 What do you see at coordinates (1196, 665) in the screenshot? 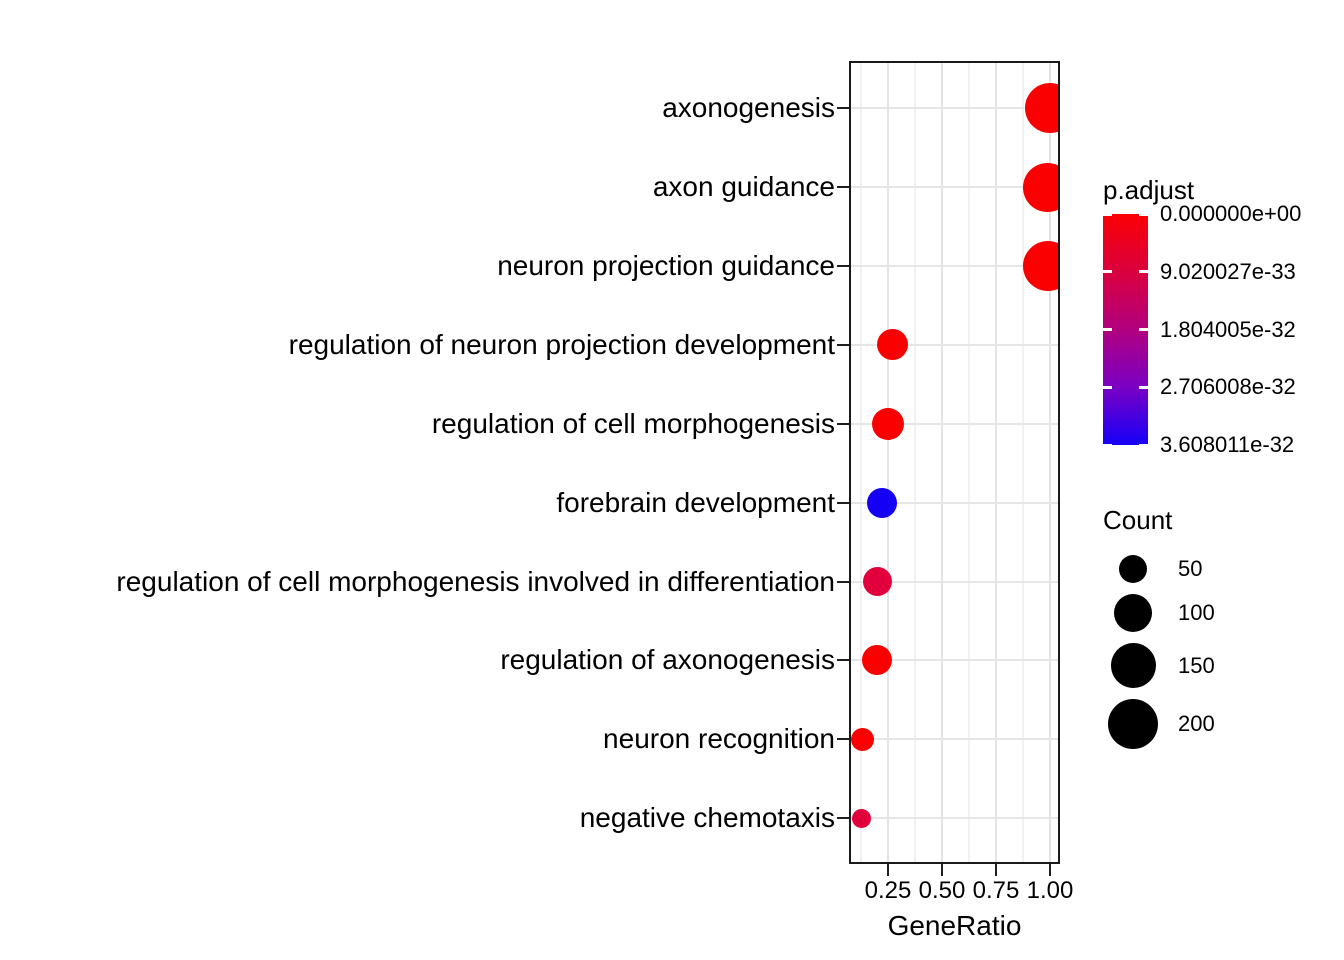
I see `count-legend-label: 150` at bounding box center [1196, 665].